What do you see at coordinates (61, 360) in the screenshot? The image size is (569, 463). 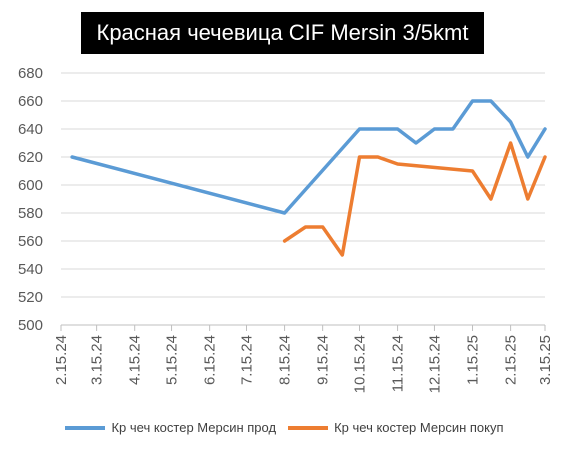 I see `x-tick-label: 2.15.24` at bounding box center [61, 360].